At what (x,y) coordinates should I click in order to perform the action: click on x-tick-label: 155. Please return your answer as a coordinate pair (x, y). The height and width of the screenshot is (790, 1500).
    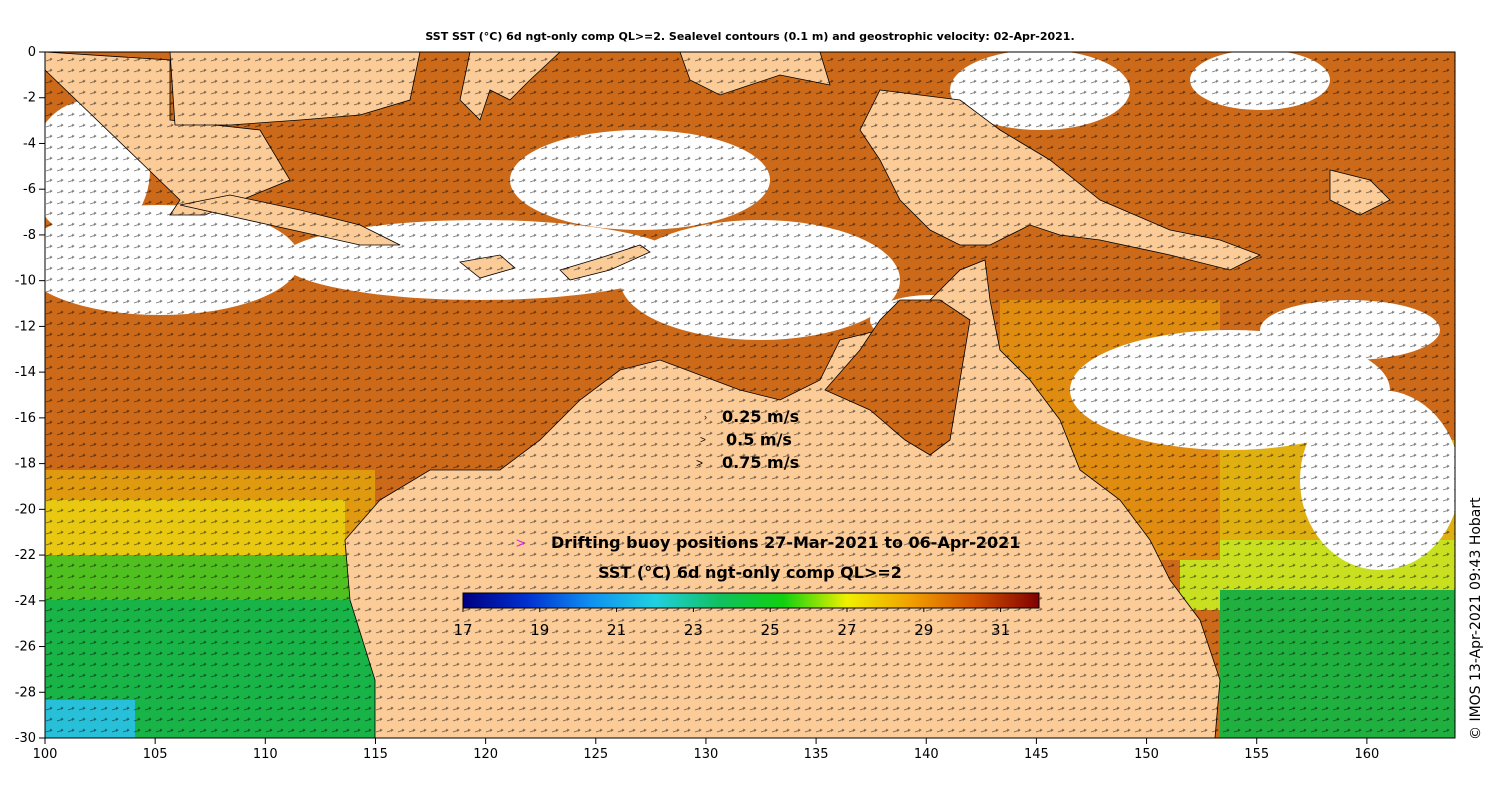
    Looking at the image, I should click on (1256, 754).